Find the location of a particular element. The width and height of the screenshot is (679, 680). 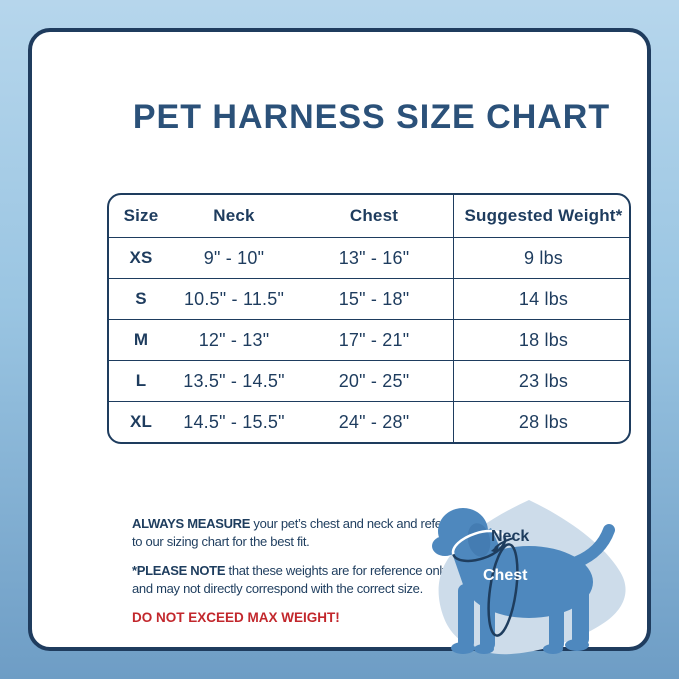

note-text: your pet’s chest and neck and refer is located at coordinates (348, 523).